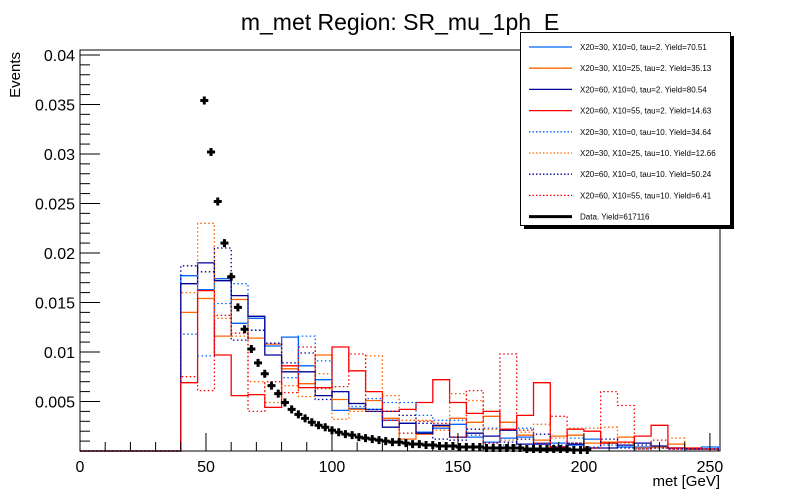 This screenshot has width=800, height=500. I want to click on legend-entry-label: X20=60, X10=0, tau=10. Yield=50.24, so click(646, 174).